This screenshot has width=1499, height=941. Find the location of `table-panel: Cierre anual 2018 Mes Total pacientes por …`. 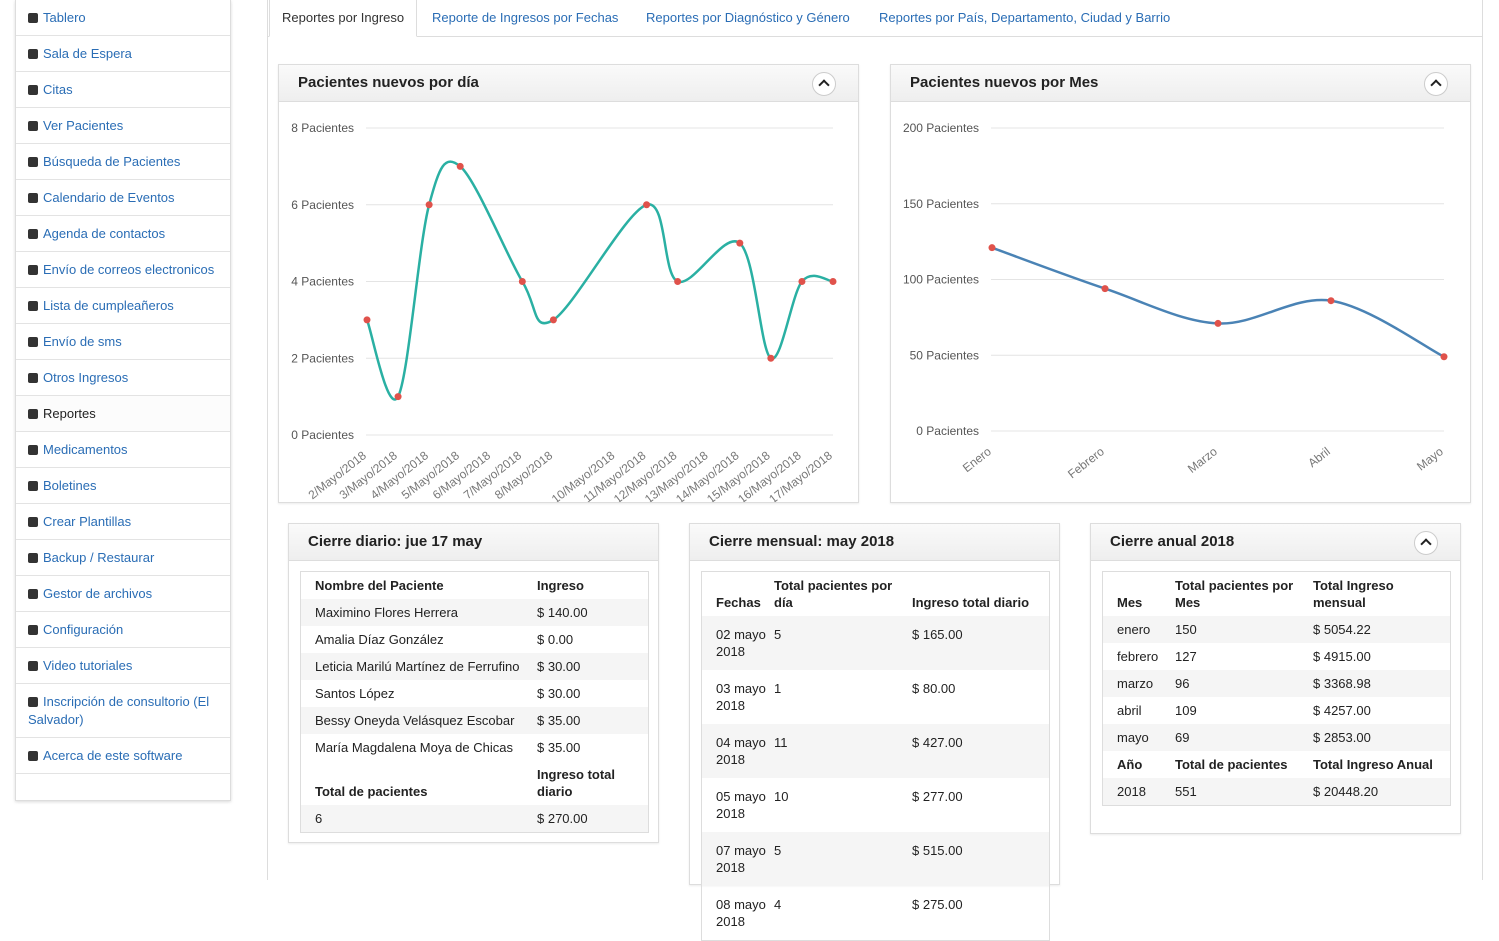

table-panel: Cierre anual 2018 Mes Total pacientes por … is located at coordinates (1275, 678).